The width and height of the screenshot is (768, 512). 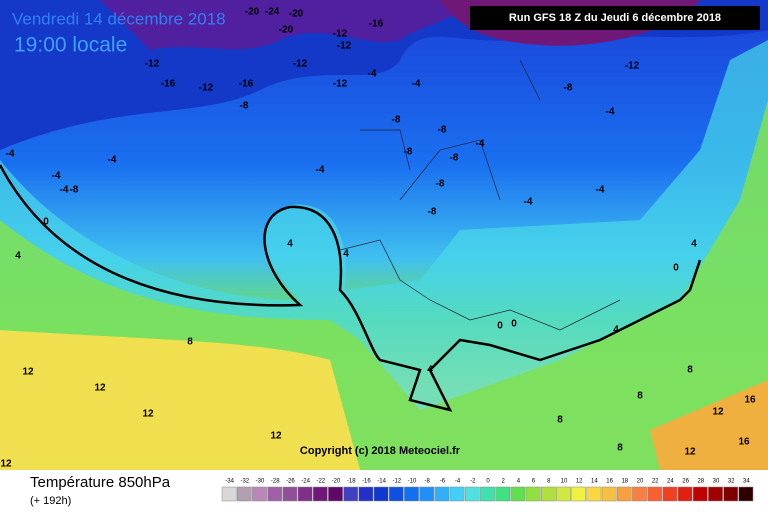 I want to click on legend-label: -6, so click(x=443, y=482).